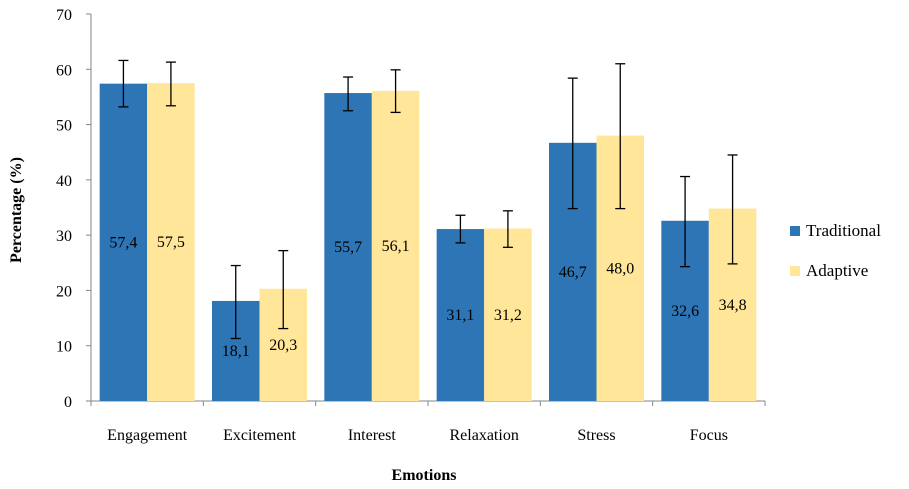 The width and height of the screenshot is (909, 489). I want to click on y-axis-title: Percentage (%), so click(16, 210).